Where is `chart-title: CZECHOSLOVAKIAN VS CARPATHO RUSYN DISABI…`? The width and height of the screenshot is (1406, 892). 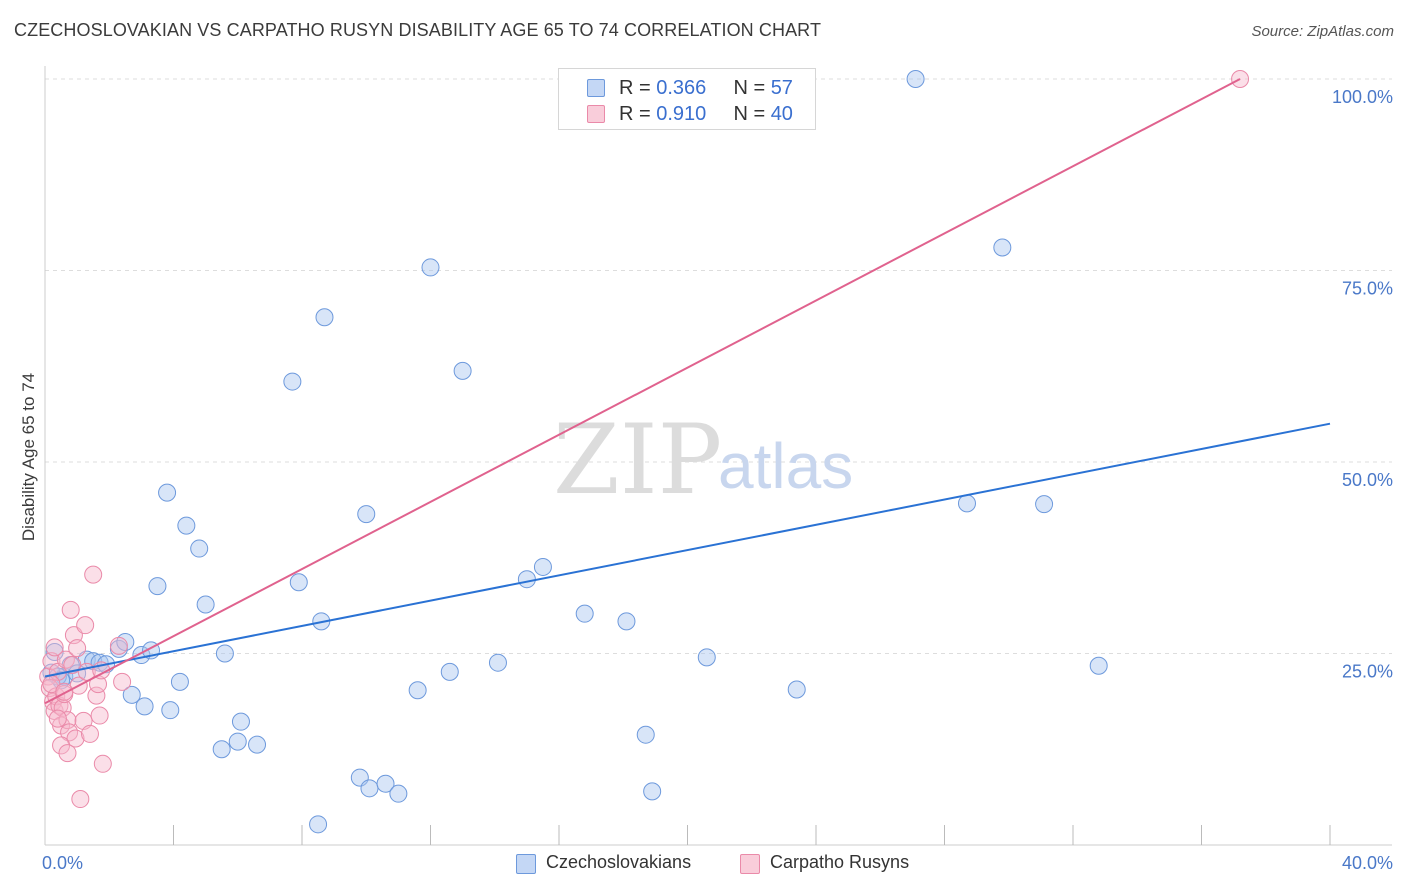
chart-title: CZECHOSLOVAKIAN VS CARPATHO RUSYN DISABI… is located at coordinates (418, 30).